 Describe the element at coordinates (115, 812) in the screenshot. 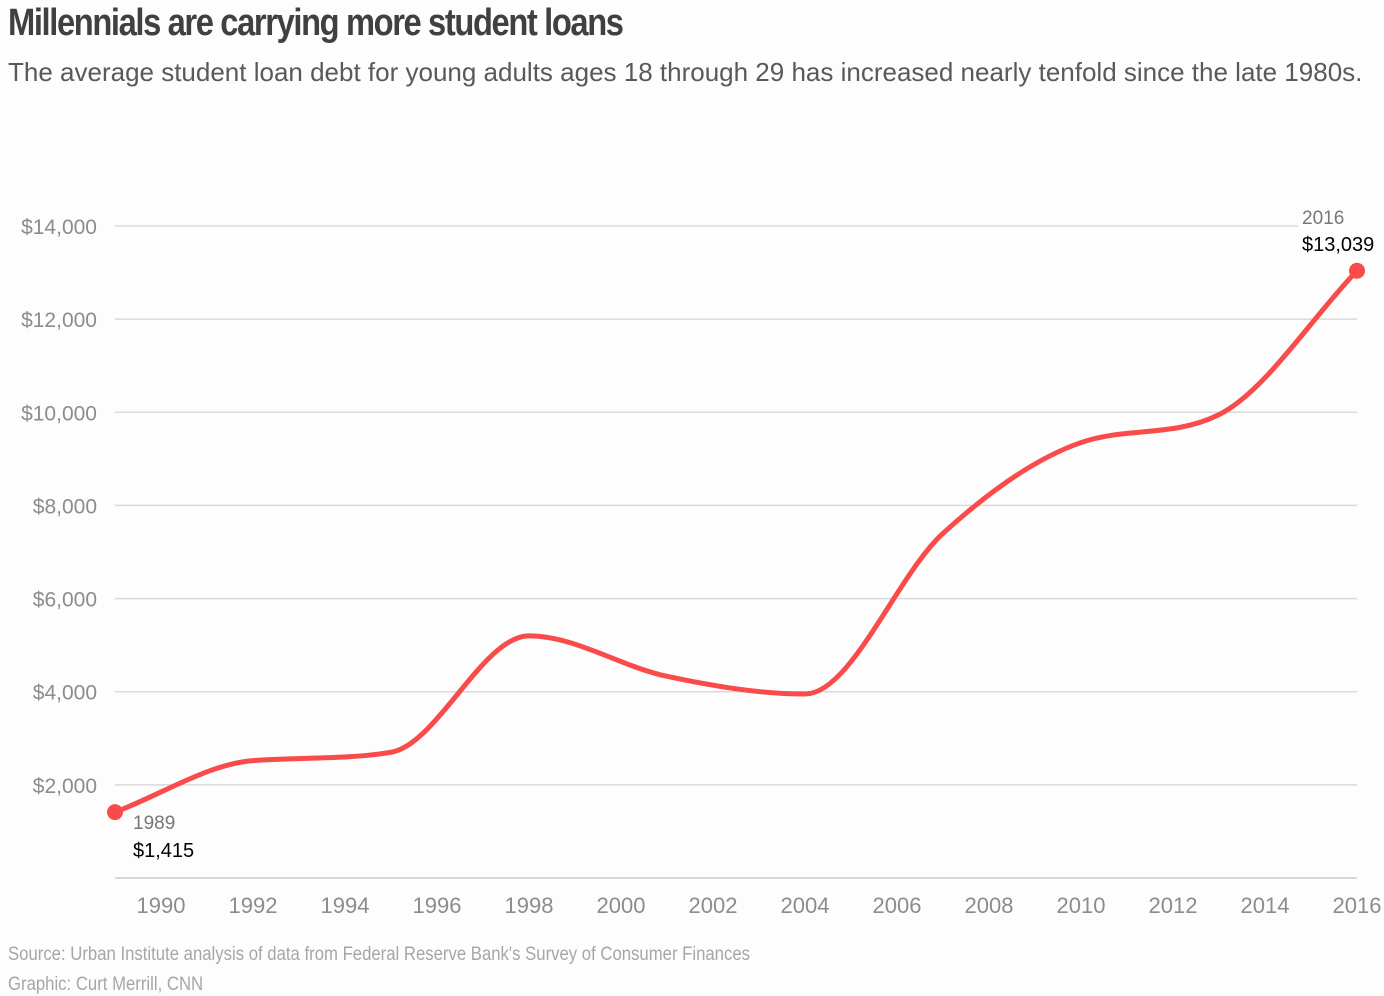

I see `start-point-marker` at that location.